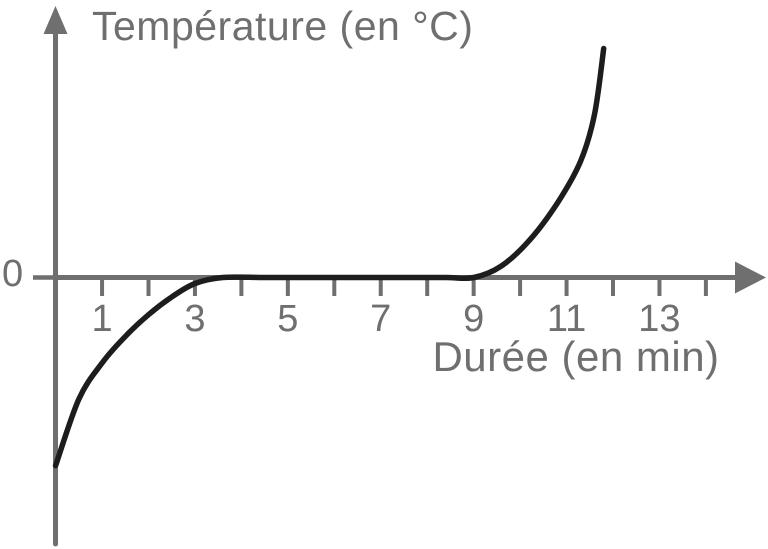 This screenshot has height=549, width=768. I want to click on x-tick-label: 7, so click(381, 319).